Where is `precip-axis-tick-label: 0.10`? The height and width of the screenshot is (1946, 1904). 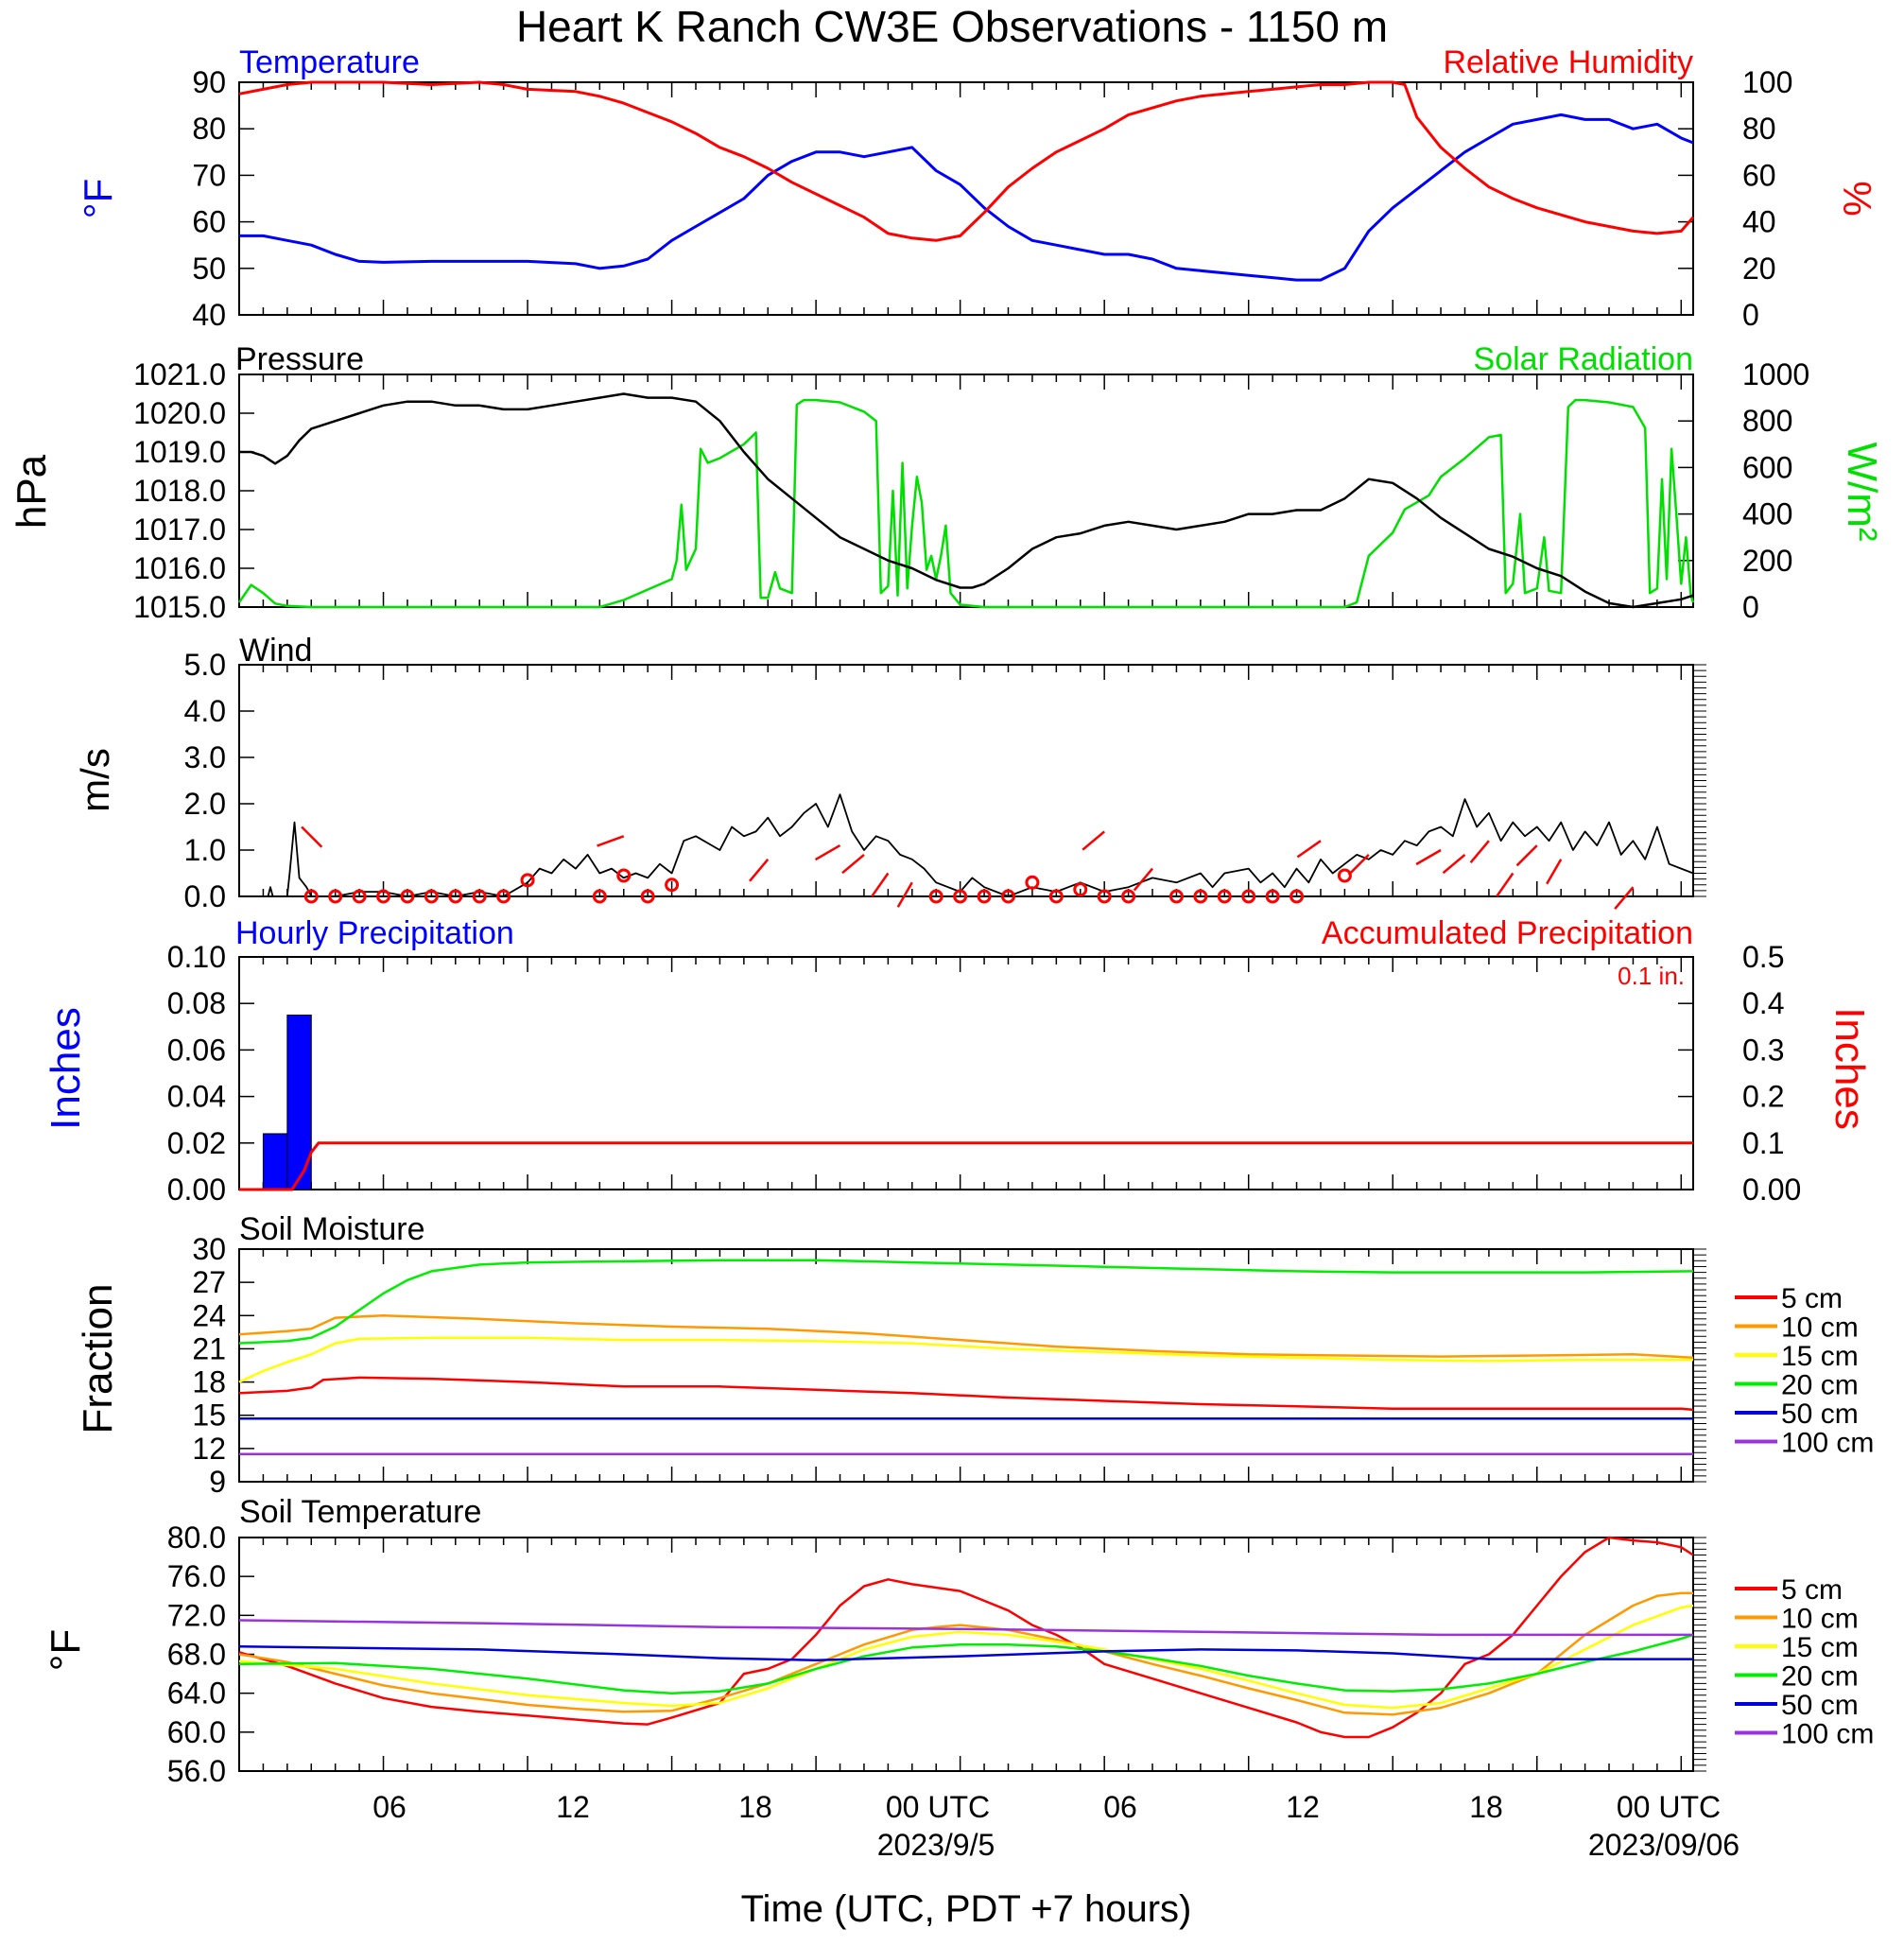
precip-axis-tick-label: 0.10 is located at coordinates (196, 957).